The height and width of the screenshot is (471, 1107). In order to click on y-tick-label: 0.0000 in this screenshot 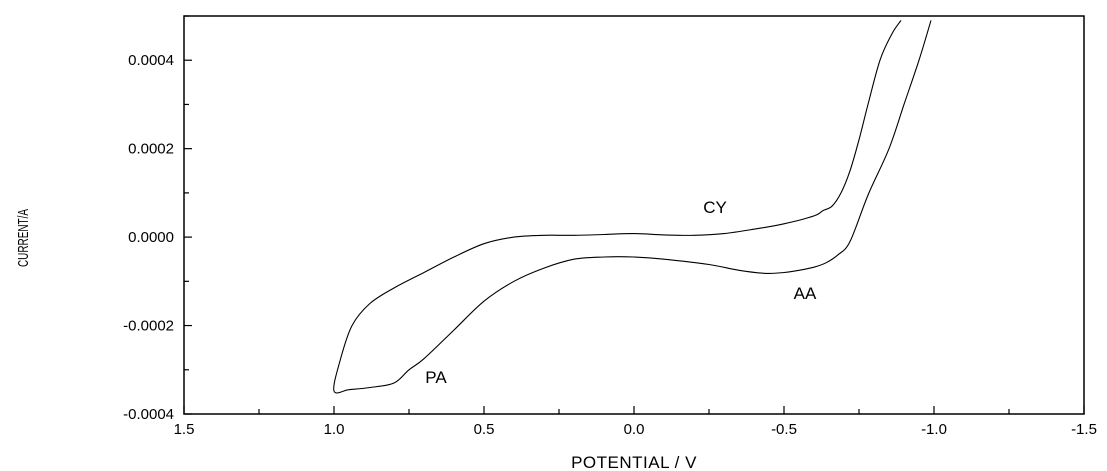, I will do `click(151, 237)`.